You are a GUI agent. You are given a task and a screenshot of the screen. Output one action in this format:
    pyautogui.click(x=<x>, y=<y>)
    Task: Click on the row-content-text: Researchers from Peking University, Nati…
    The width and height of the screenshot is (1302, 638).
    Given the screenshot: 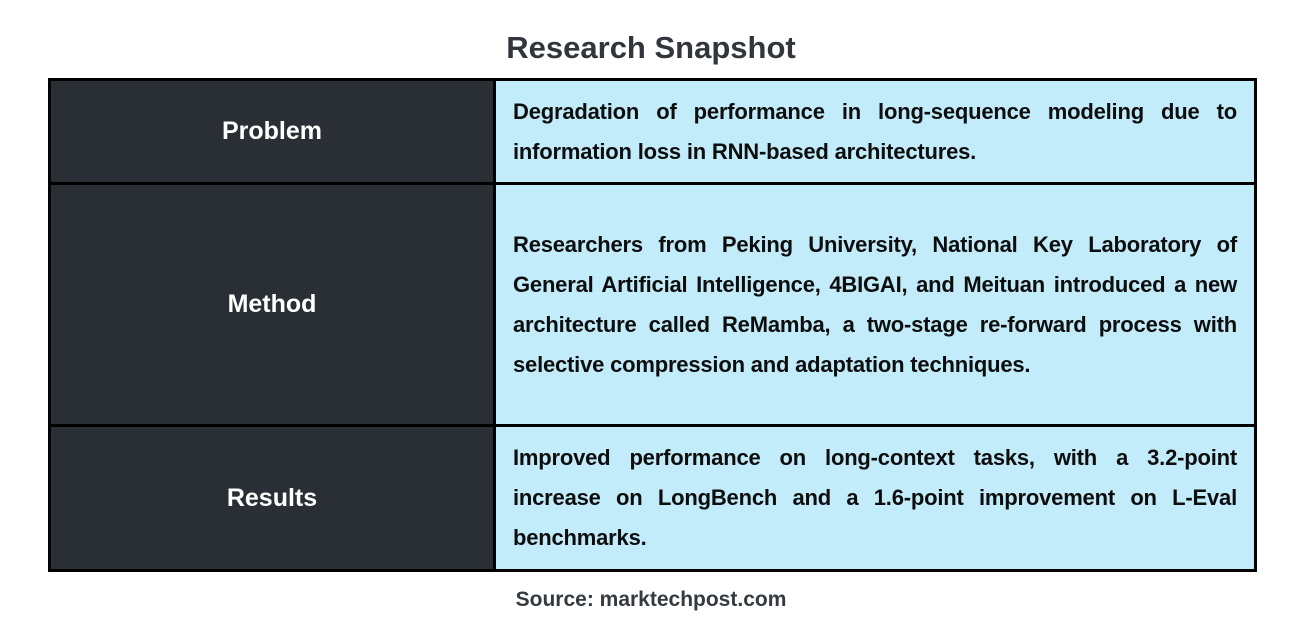 What is the action you would take?
    pyautogui.click(x=875, y=304)
    